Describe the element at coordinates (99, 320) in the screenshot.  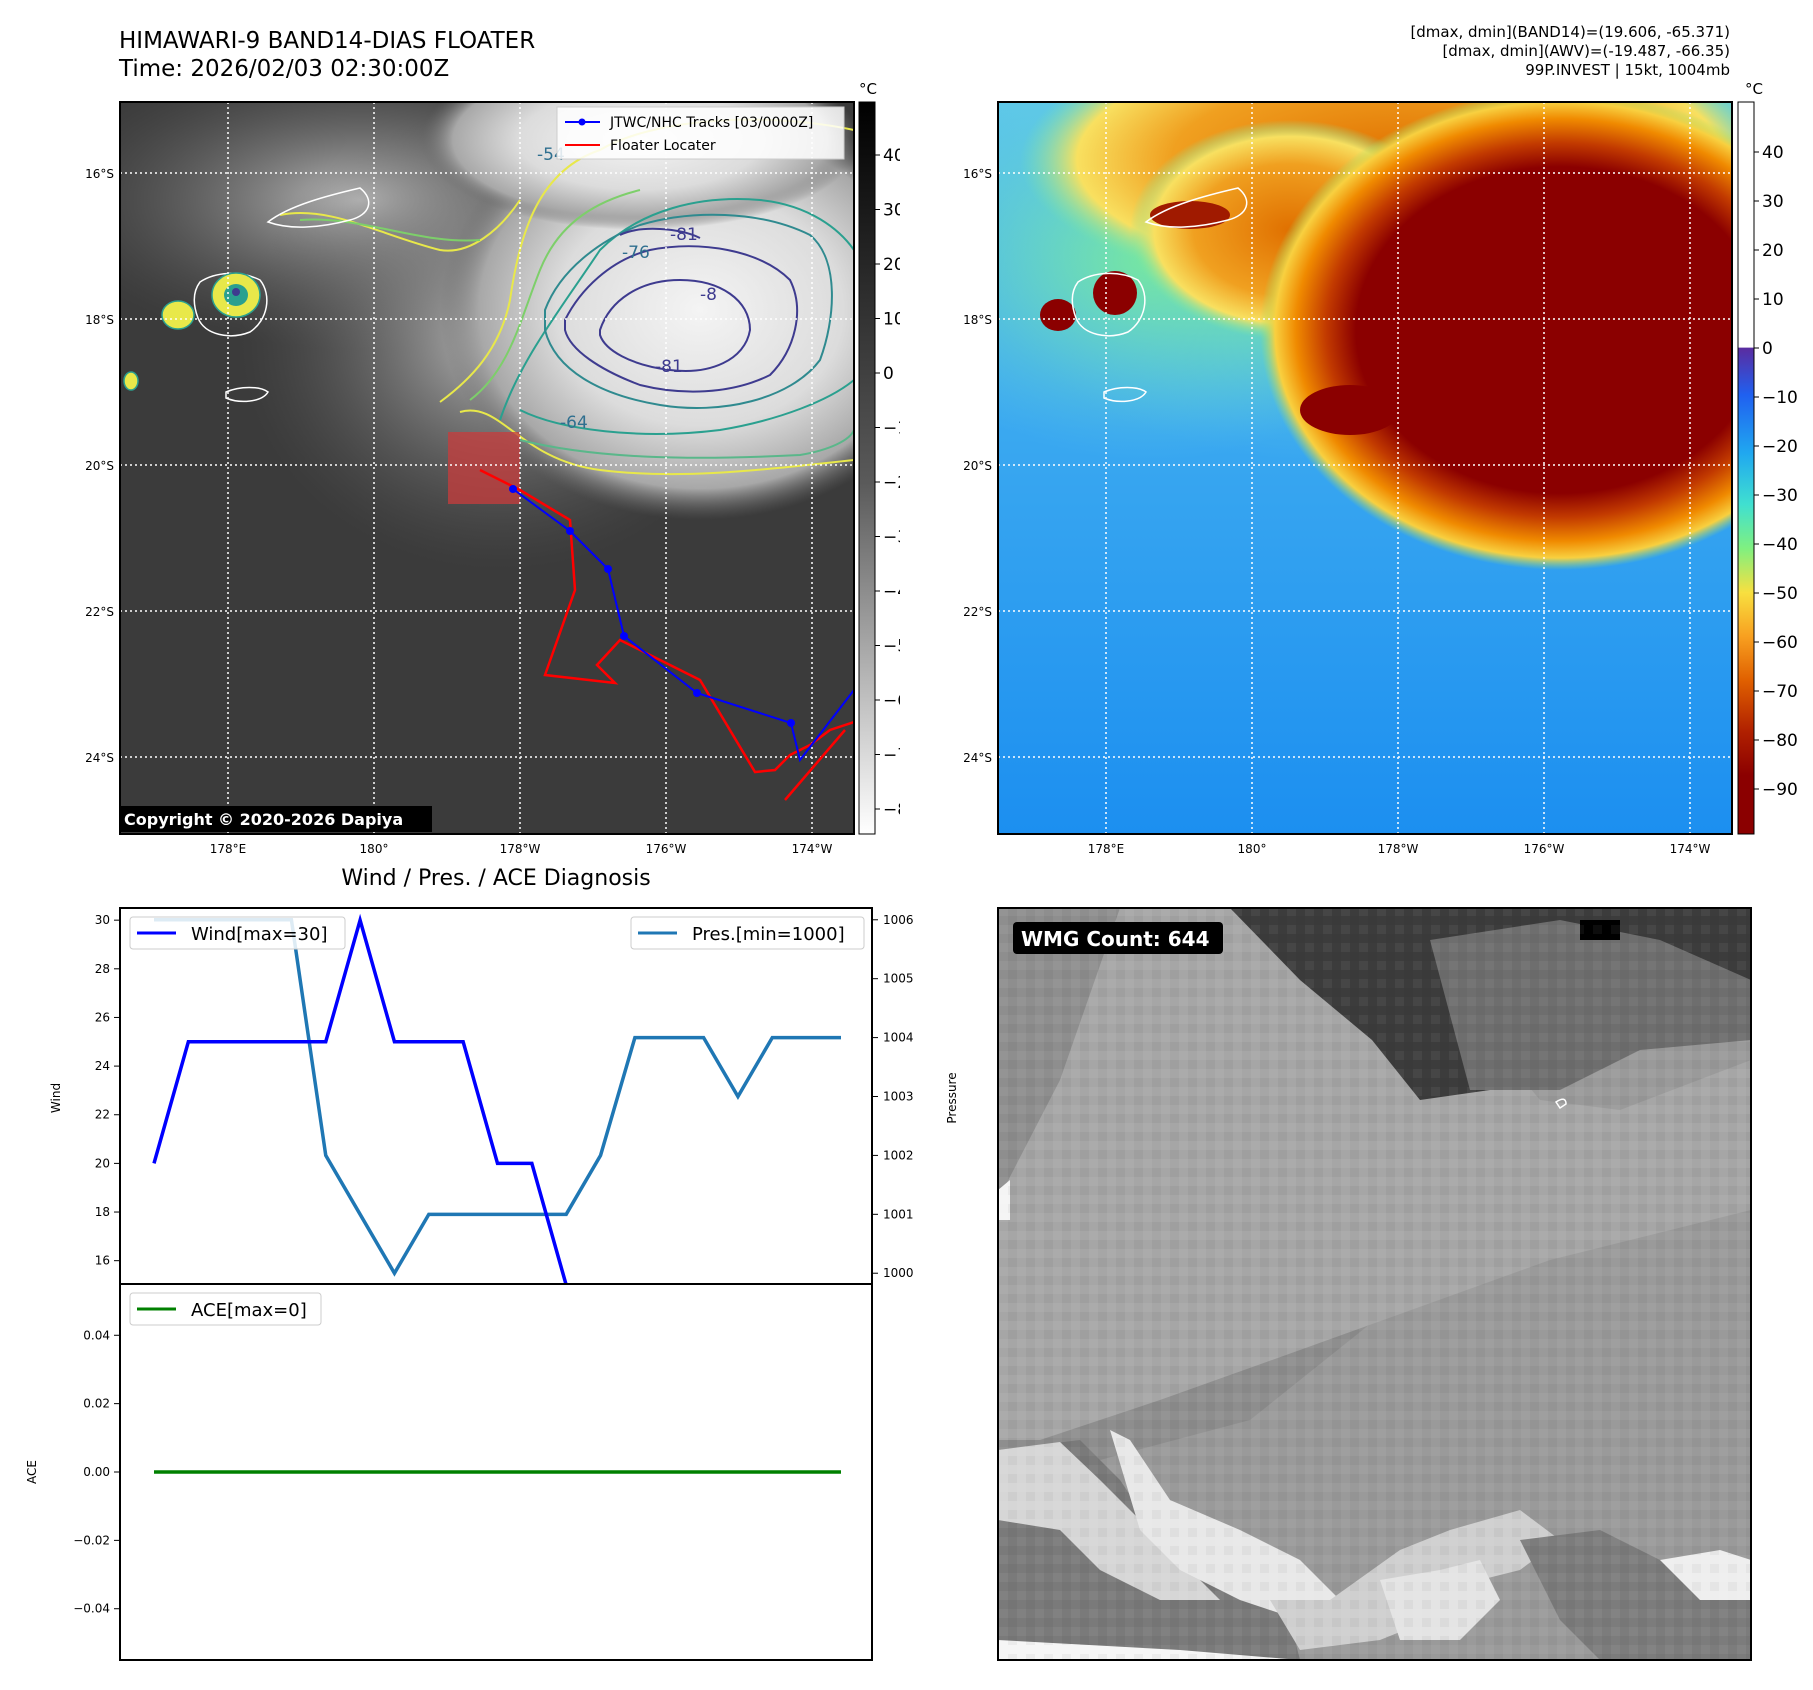
I see `lat-label-18s: 18°S` at that location.